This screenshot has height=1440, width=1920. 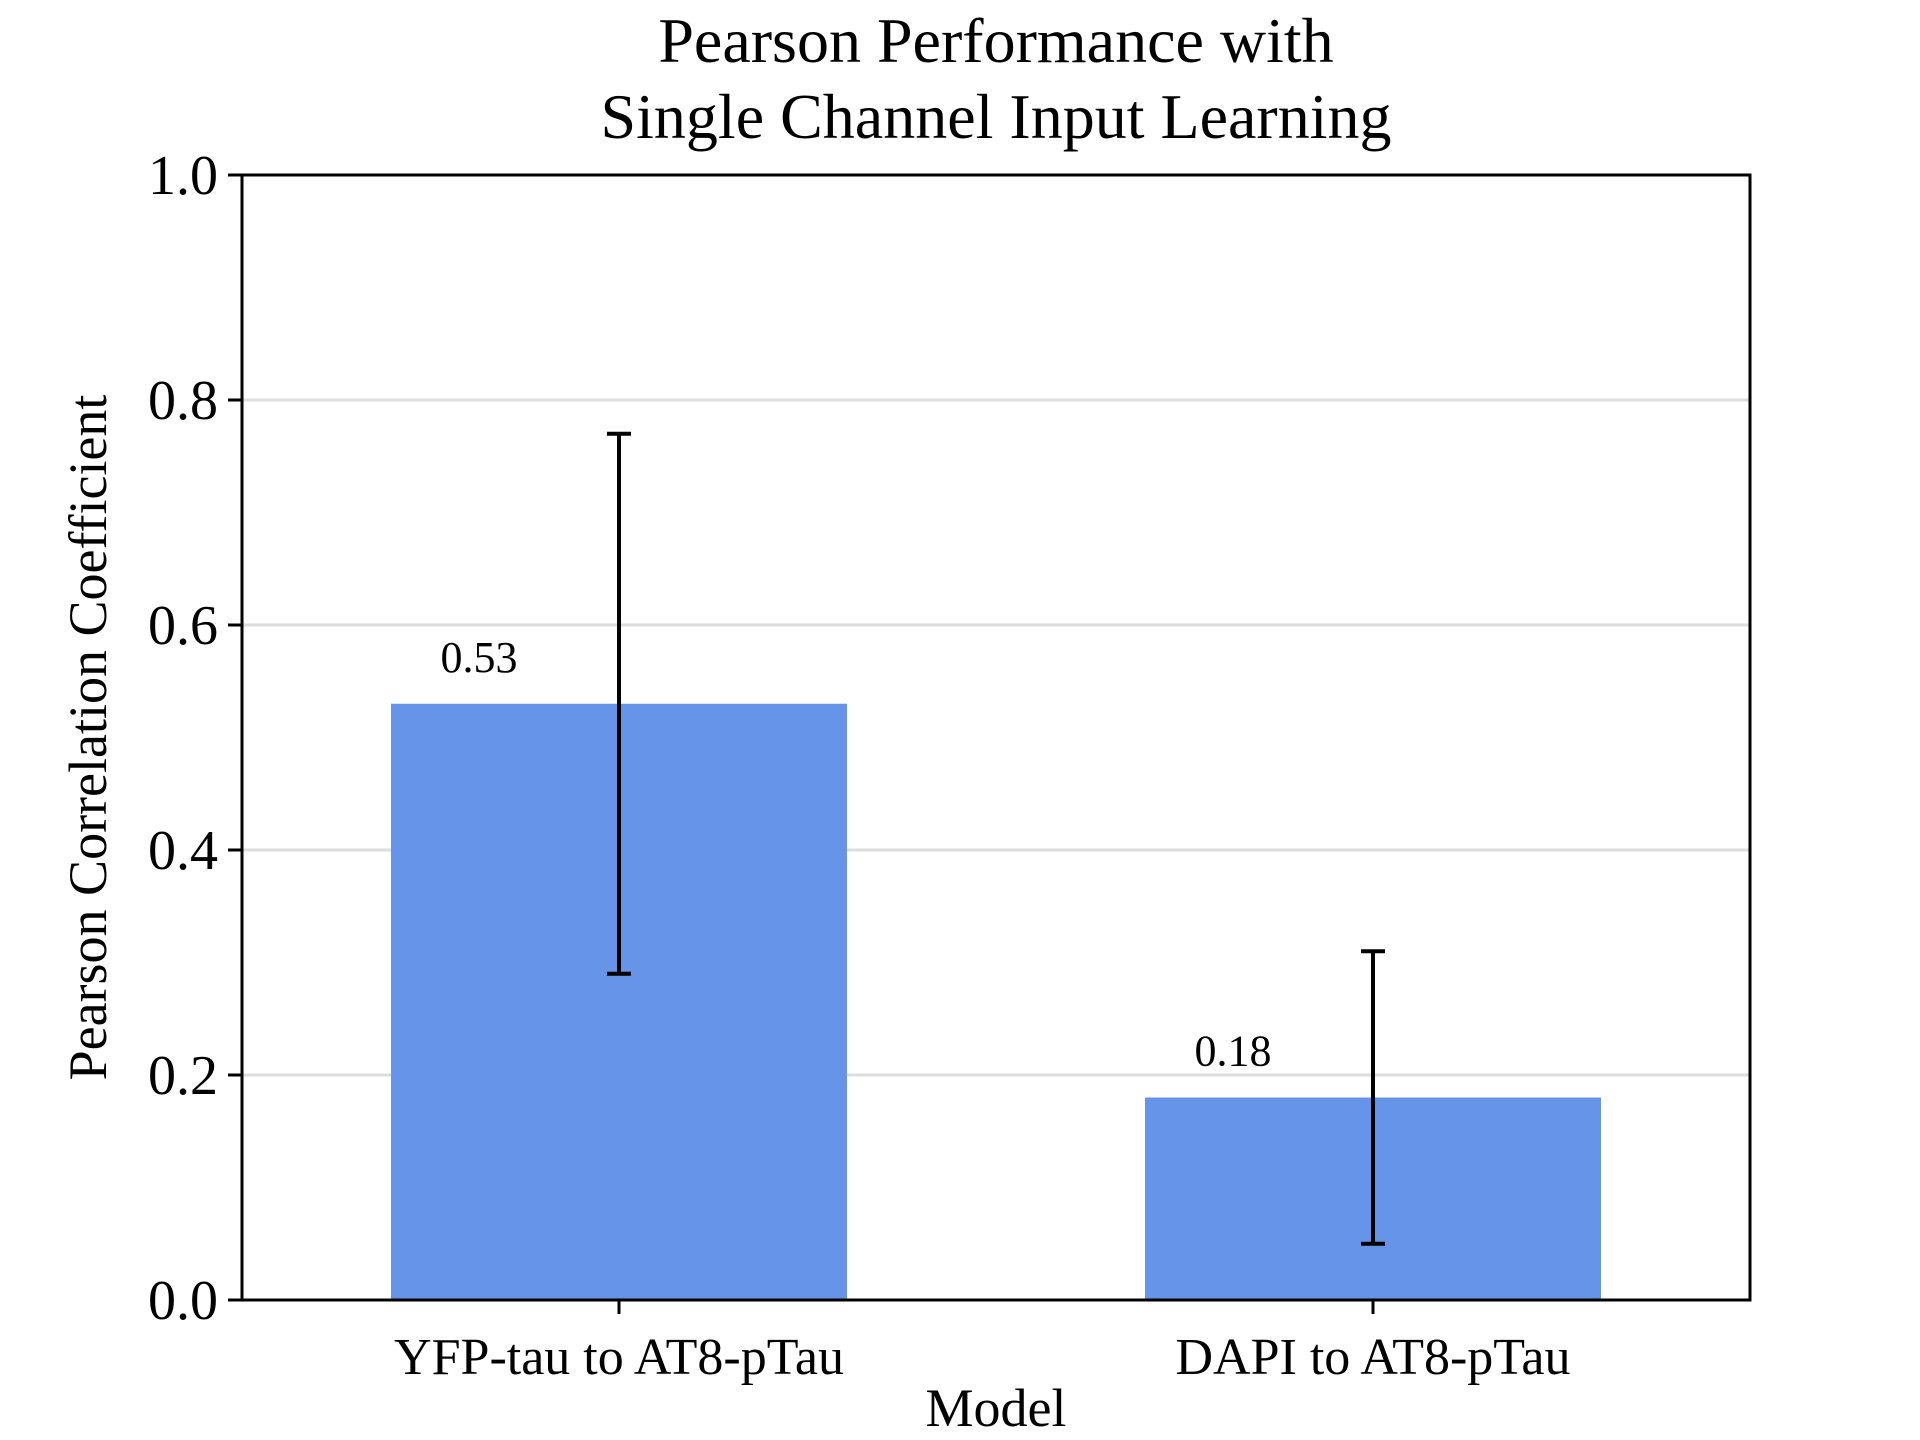 What do you see at coordinates (1233, 1051) in the screenshot?
I see `bar-value-label: 0.18` at bounding box center [1233, 1051].